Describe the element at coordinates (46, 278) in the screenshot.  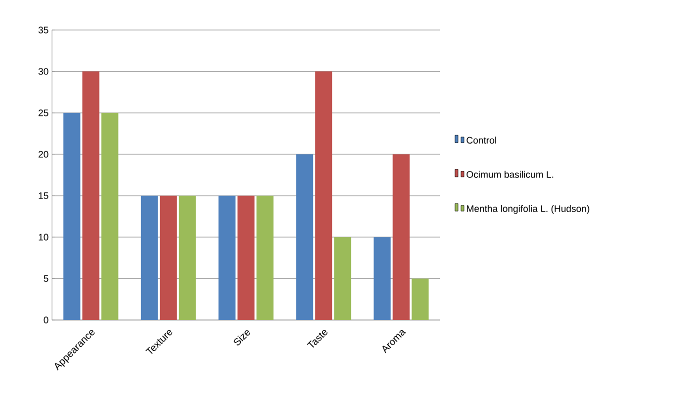
I see `y-tick-label: 5` at that location.